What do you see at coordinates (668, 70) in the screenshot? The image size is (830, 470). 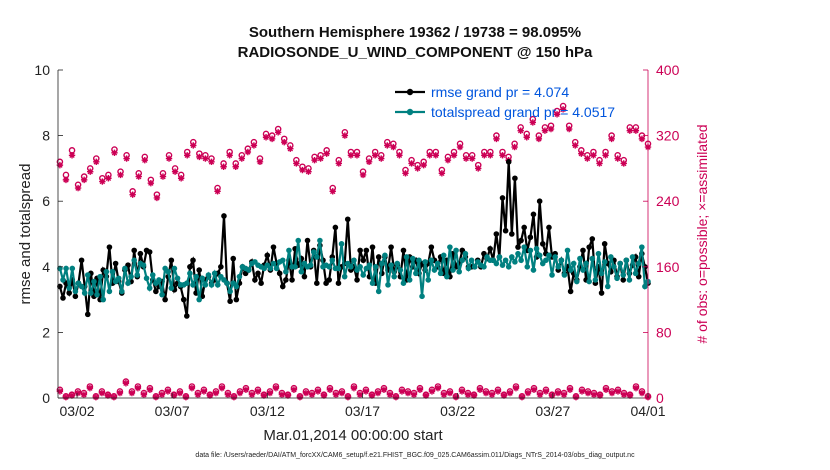 I see `y2-tick-label: 400` at bounding box center [668, 70].